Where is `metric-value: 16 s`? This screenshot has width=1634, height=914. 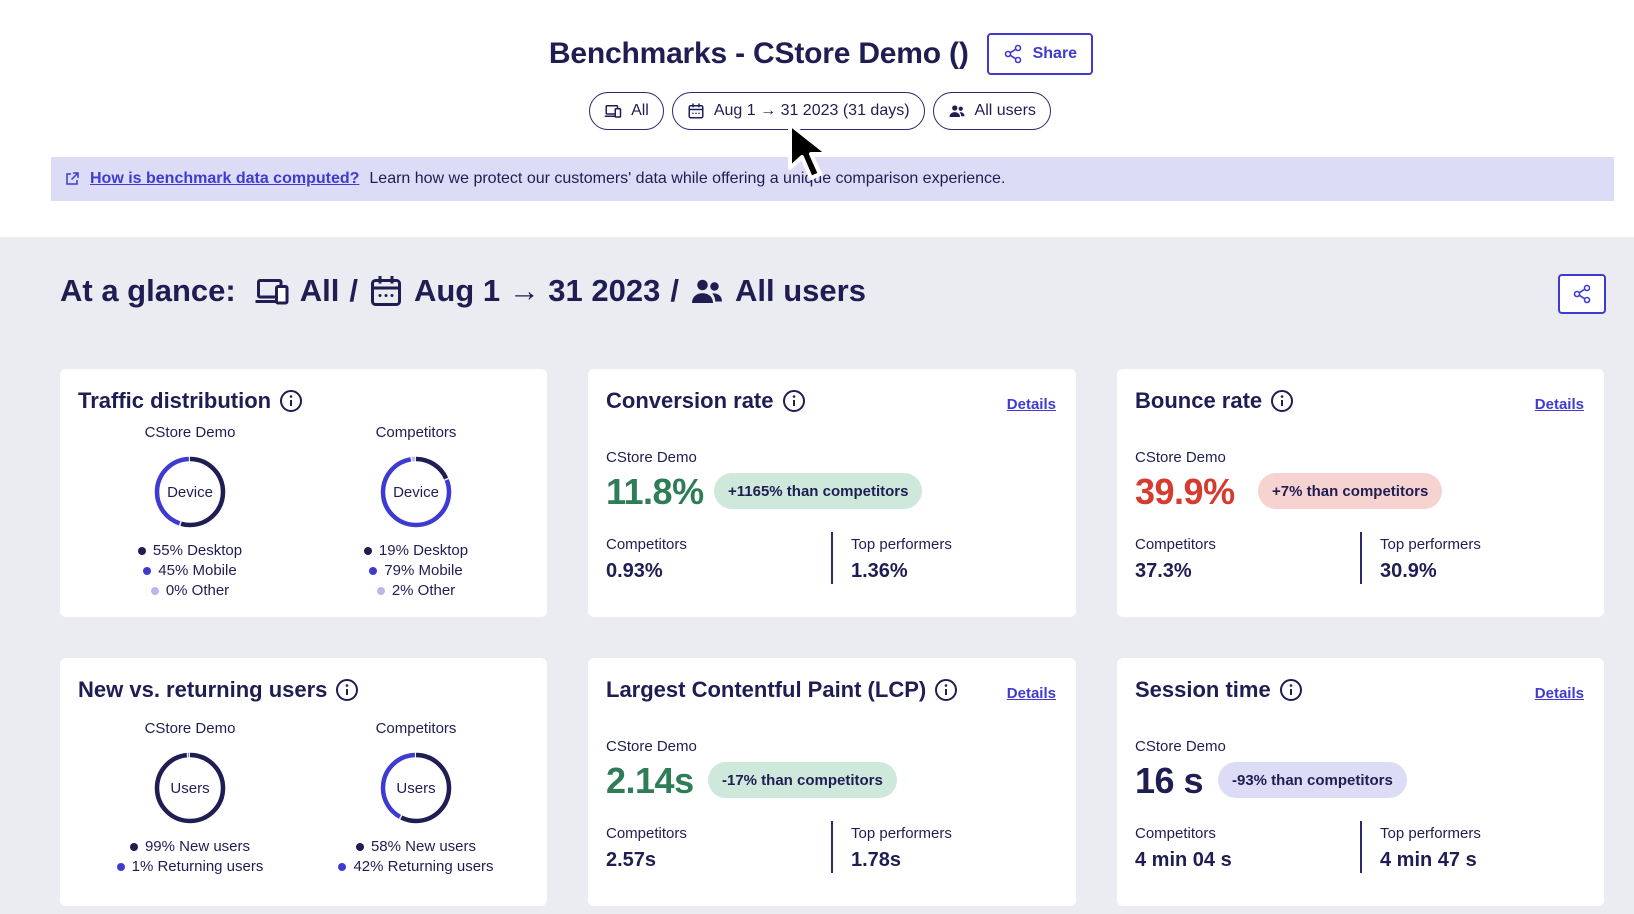 metric-value: 16 s is located at coordinates (1169, 780).